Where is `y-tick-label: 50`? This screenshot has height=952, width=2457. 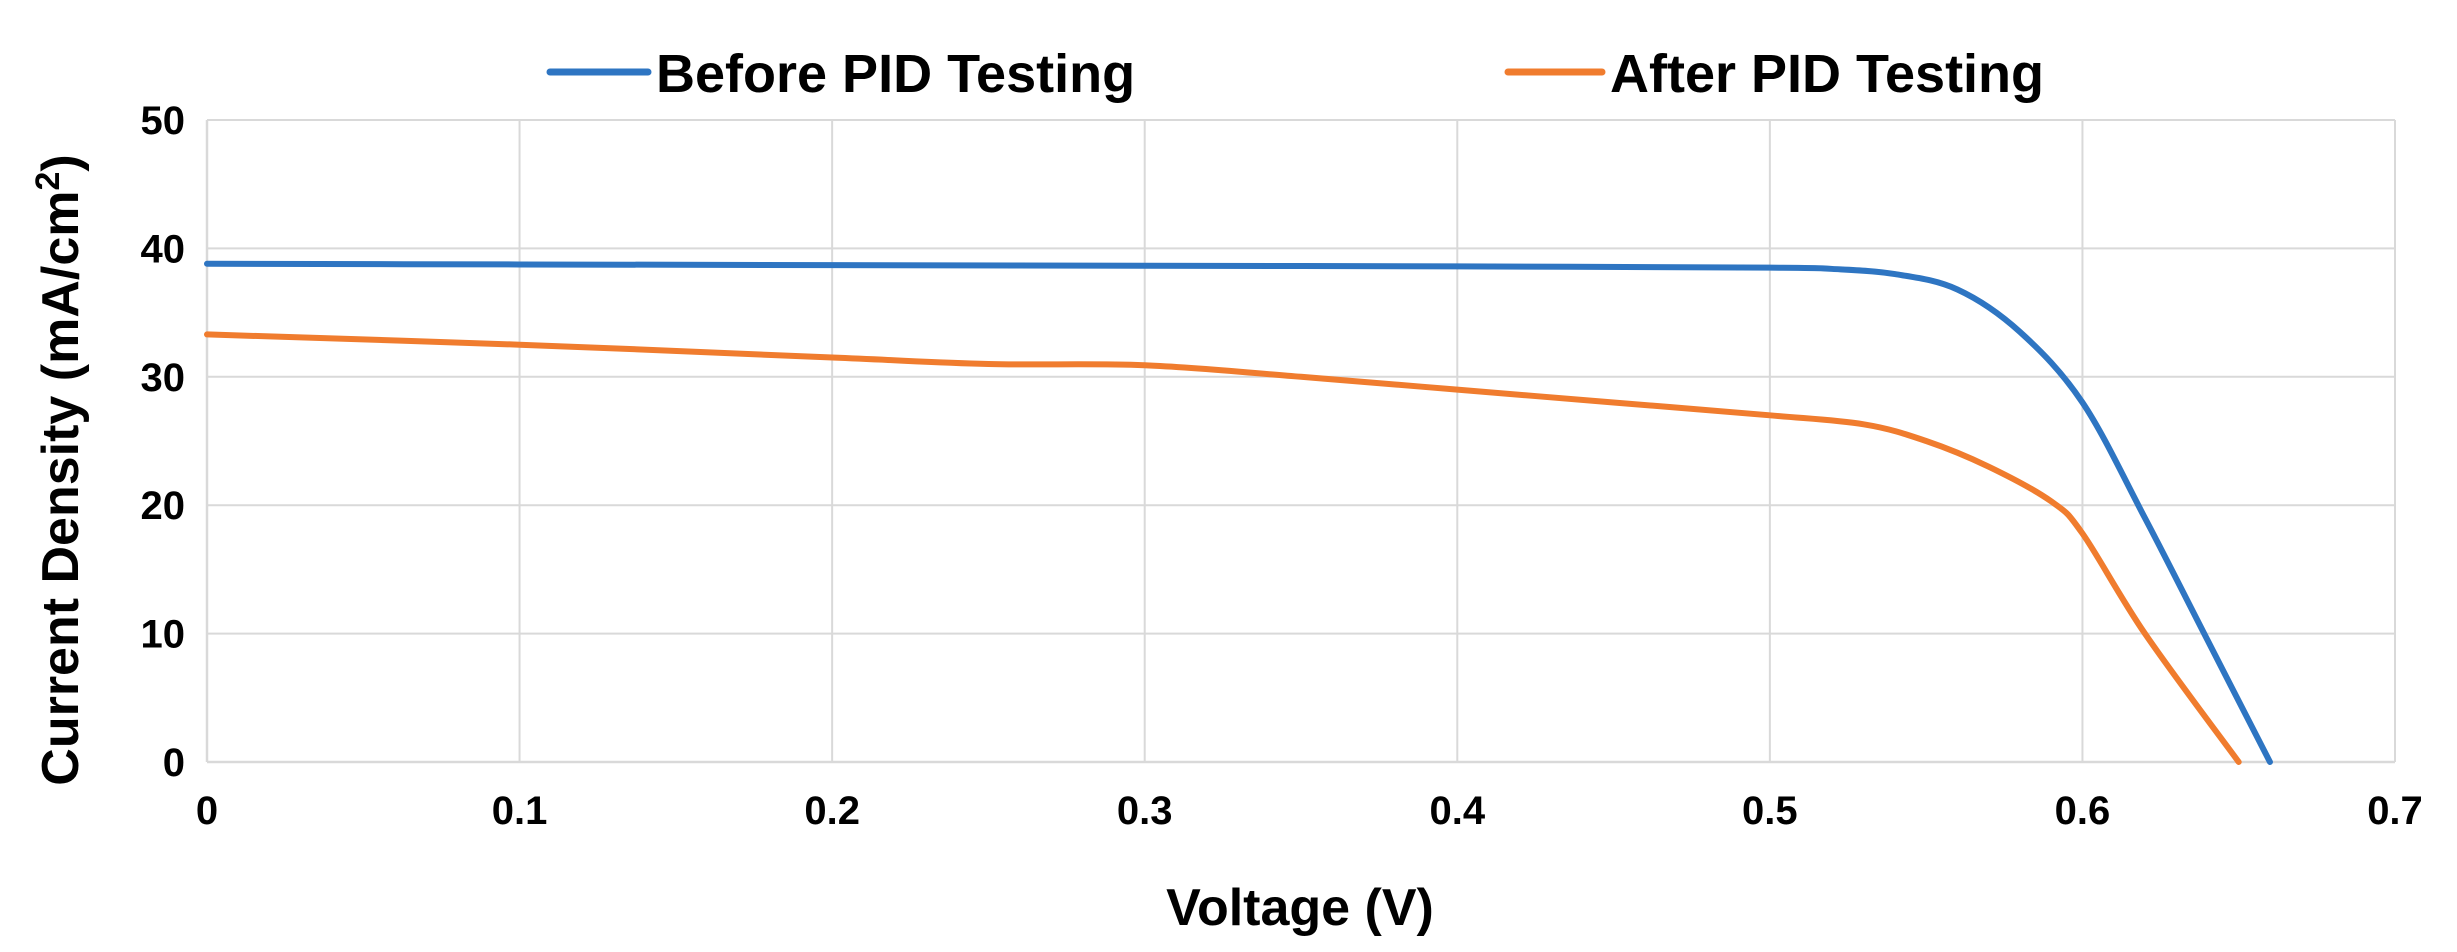
y-tick-label: 50 is located at coordinates (163, 121).